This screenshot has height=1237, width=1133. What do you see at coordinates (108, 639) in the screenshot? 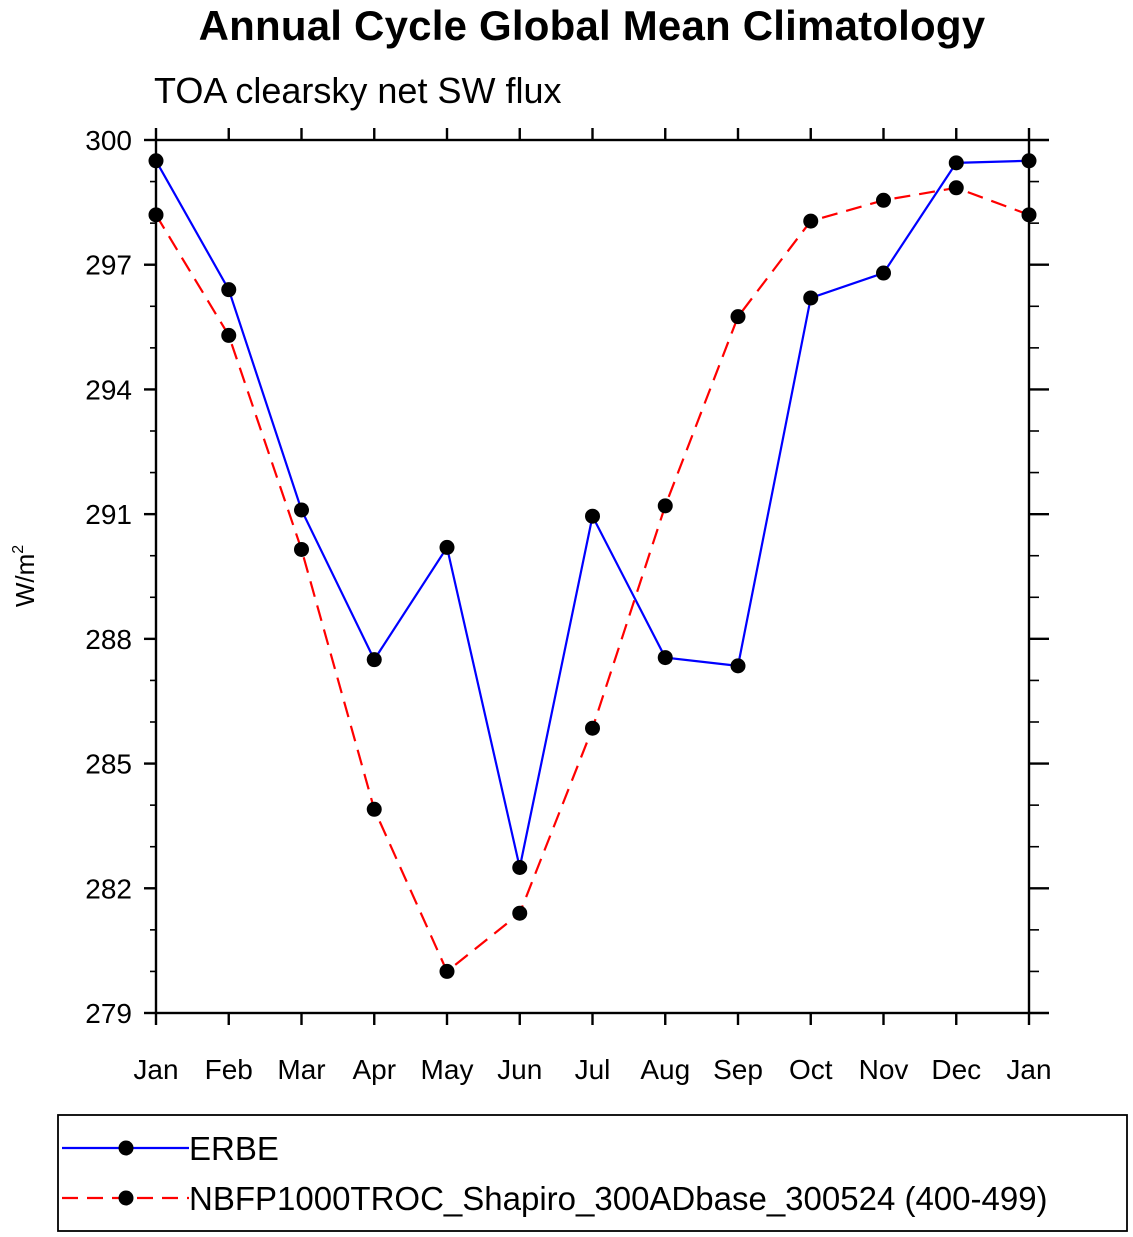
I see `y-tick-label: 288` at bounding box center [108, 639].